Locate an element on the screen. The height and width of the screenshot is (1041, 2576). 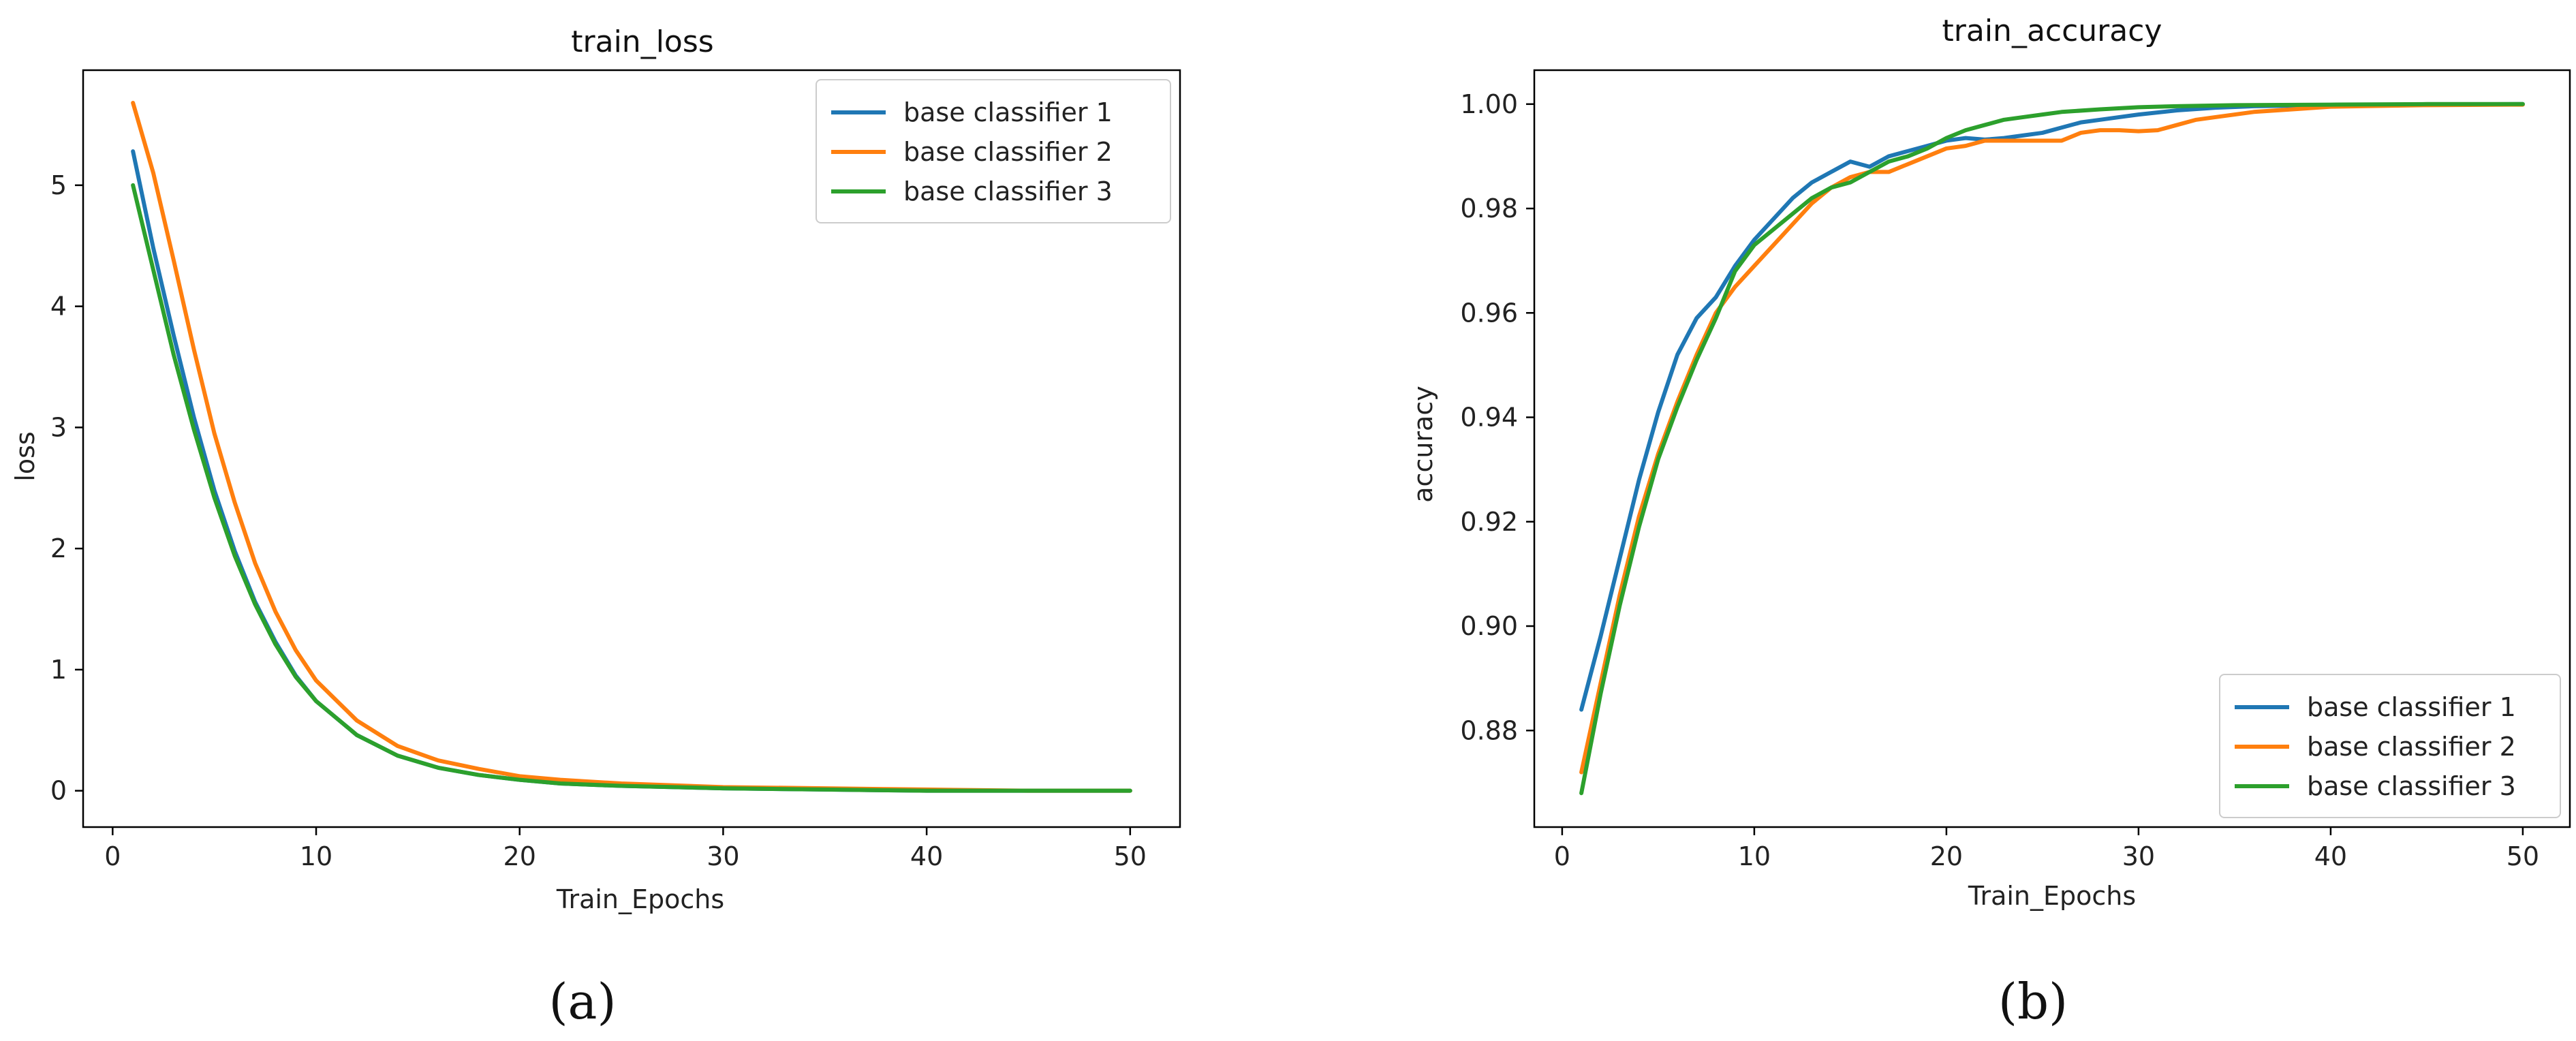
accuracy-y-tick-label: 0.90 is located at coordinates (1489, 626).